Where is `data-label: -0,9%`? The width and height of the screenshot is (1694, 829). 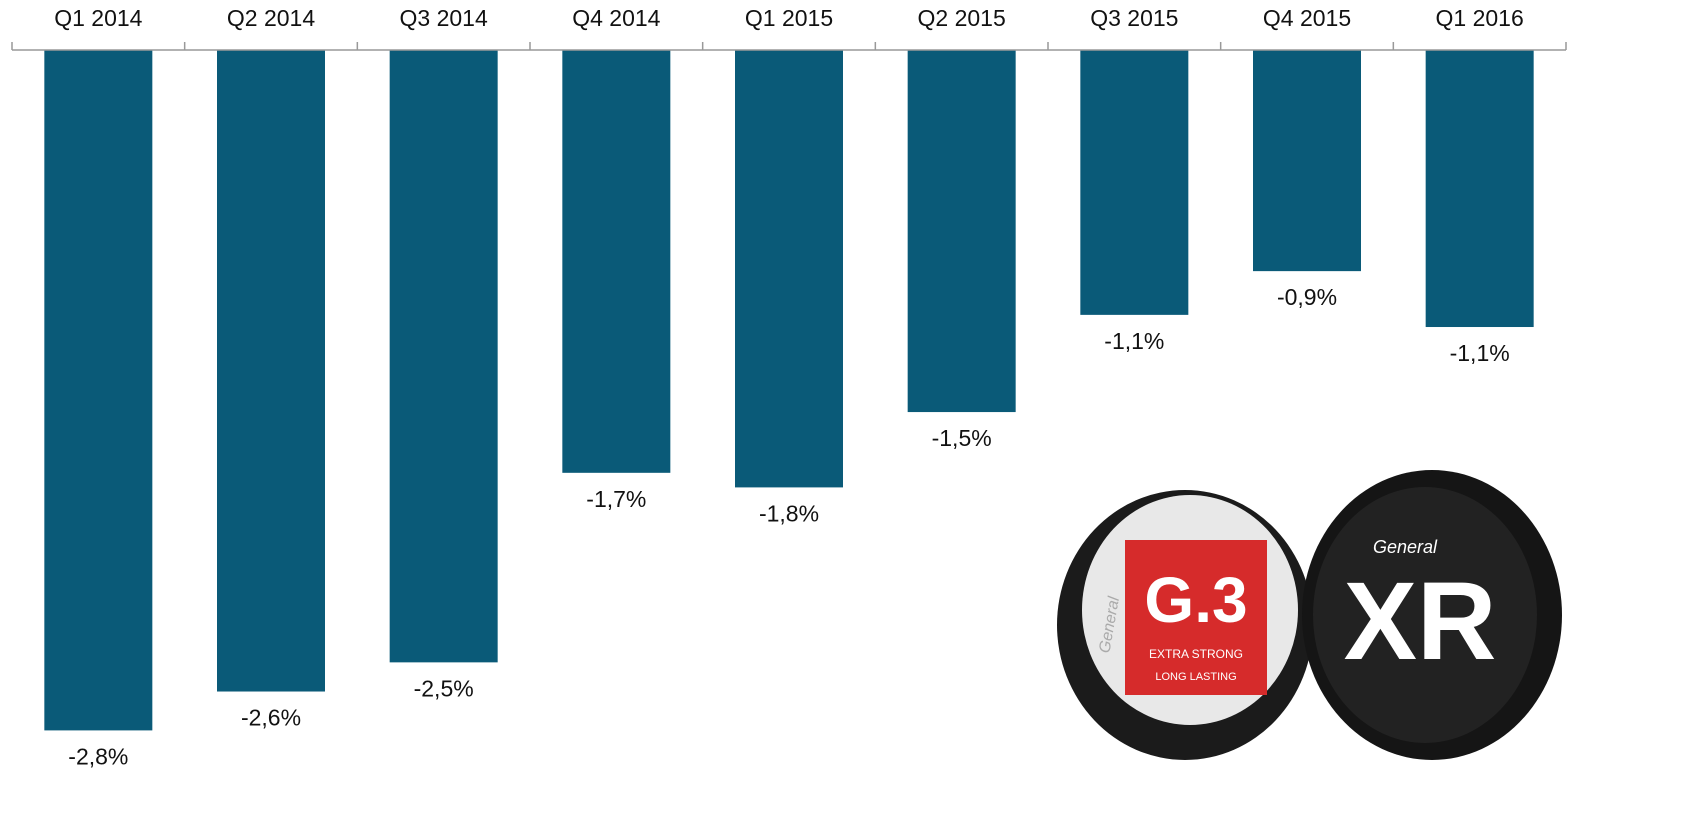 data-label: -0,9% is located at coordinates (1307, 297).